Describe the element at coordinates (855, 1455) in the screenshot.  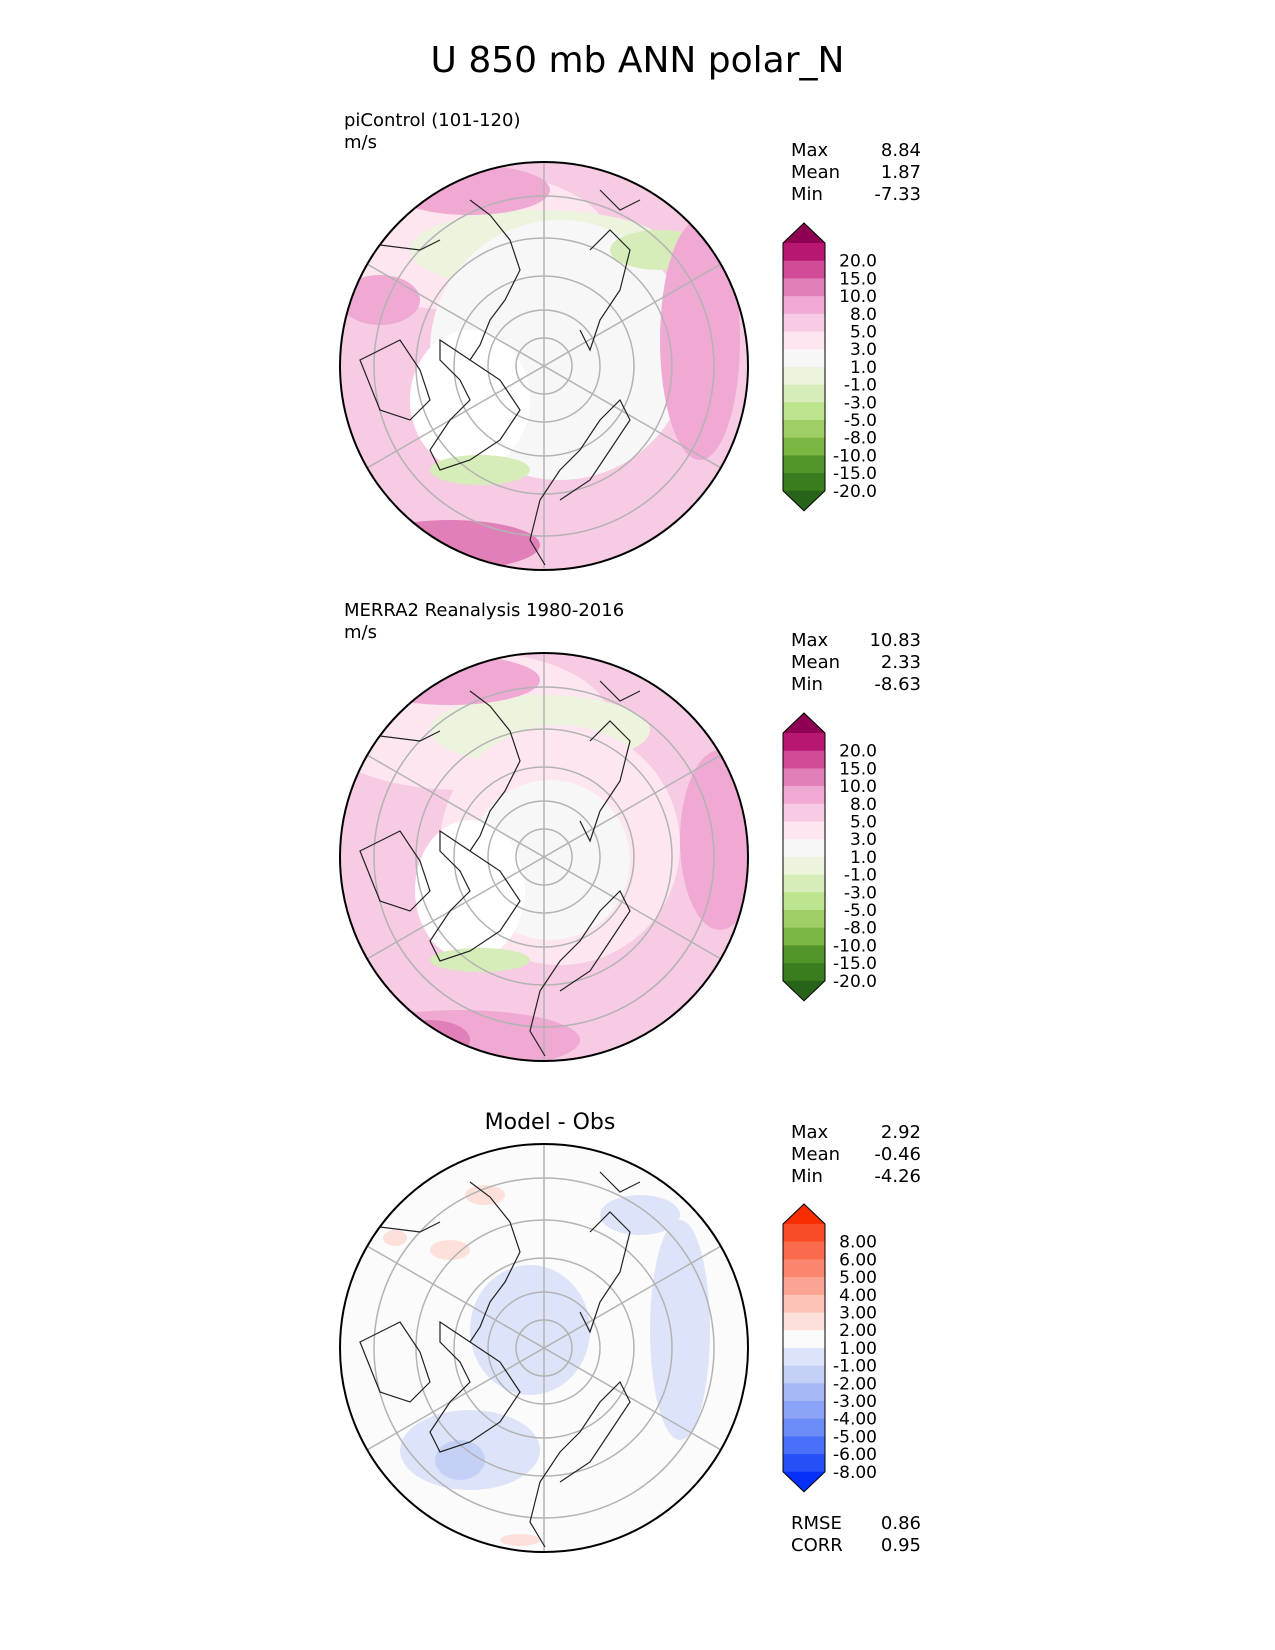
I see `diff-colorbar-tick-label: -6.00` at that location.